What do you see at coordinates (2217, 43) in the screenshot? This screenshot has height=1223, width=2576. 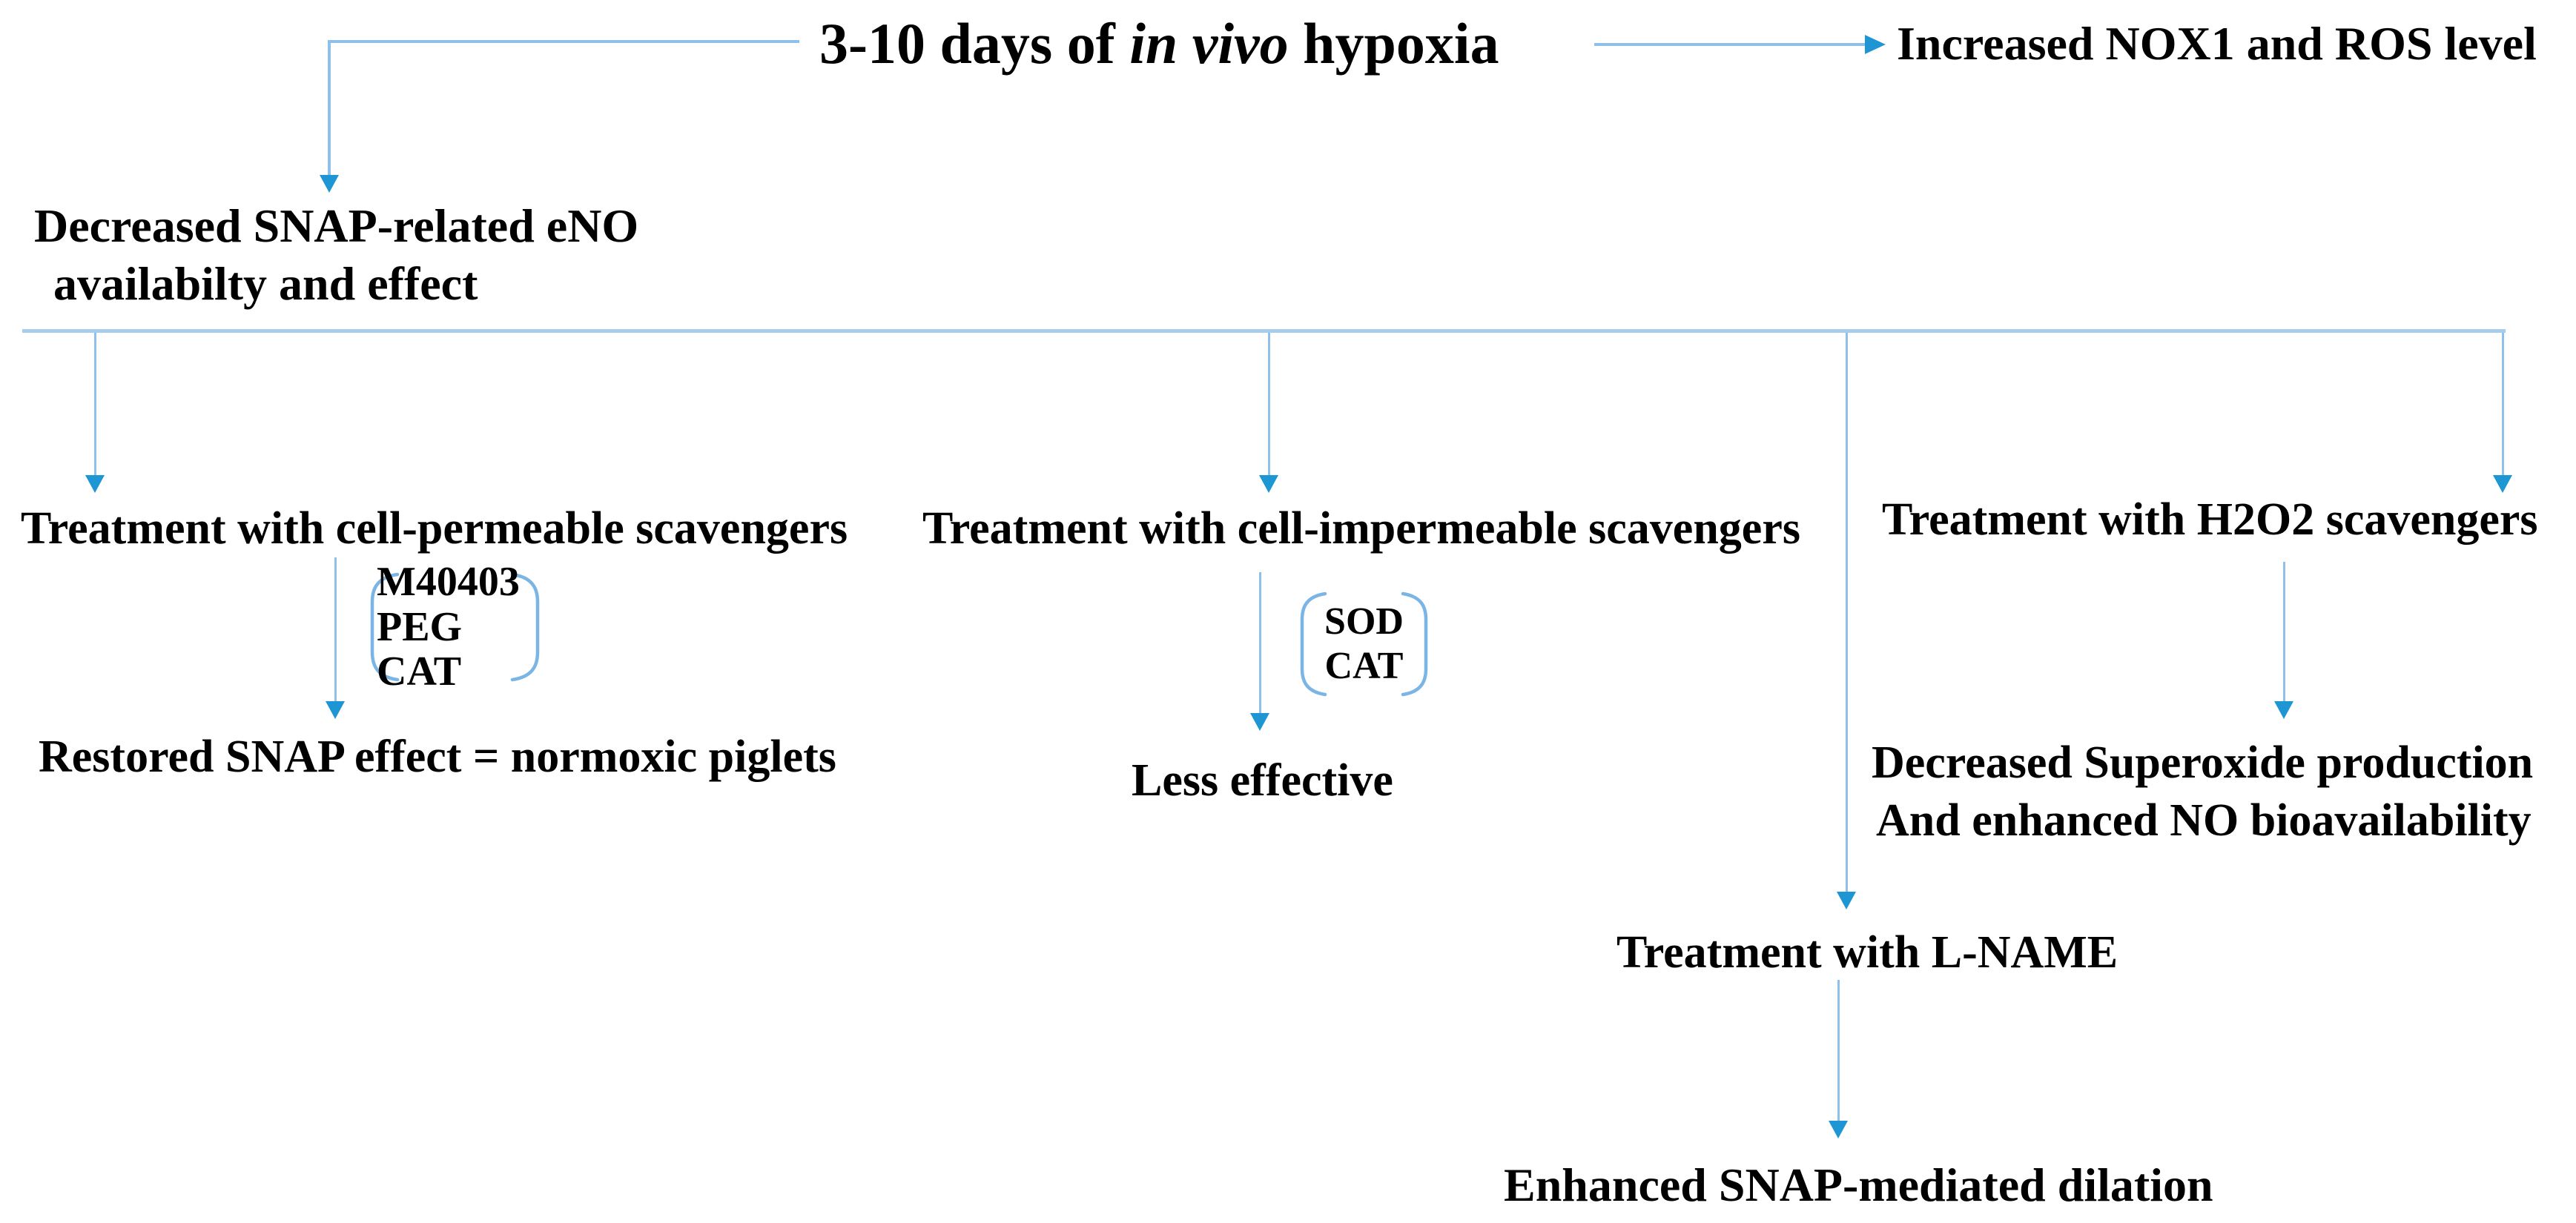 I see `node-increased-nox1: Increased NOX1 and ROS level` at bounding box center [2217, 43].